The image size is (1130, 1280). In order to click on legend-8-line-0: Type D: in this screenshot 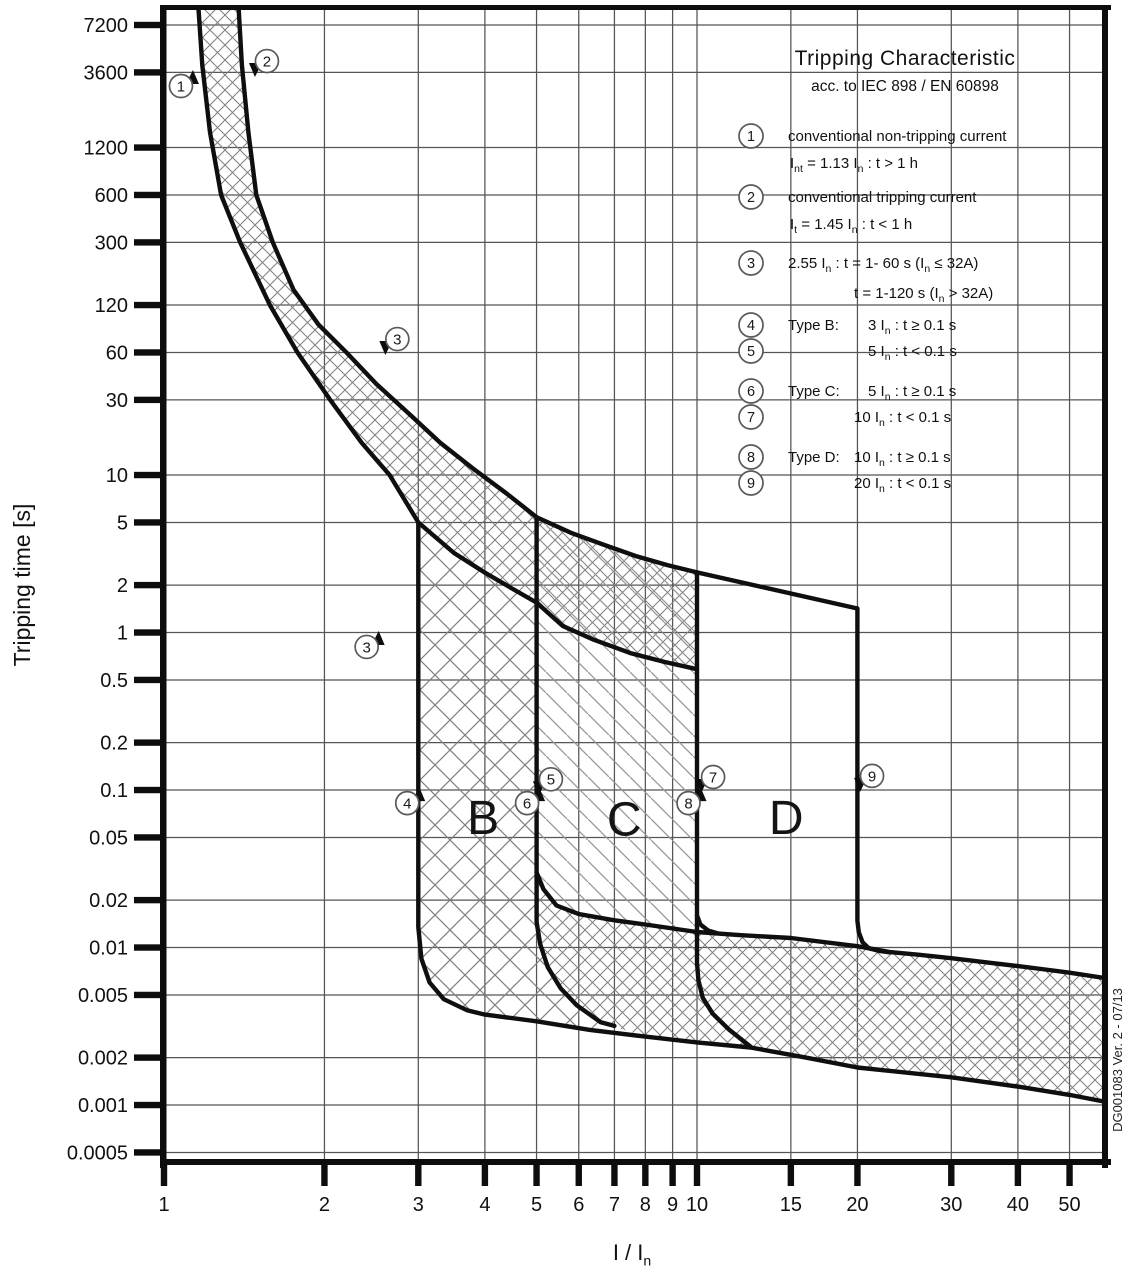, I will do `click(814, 457)`.